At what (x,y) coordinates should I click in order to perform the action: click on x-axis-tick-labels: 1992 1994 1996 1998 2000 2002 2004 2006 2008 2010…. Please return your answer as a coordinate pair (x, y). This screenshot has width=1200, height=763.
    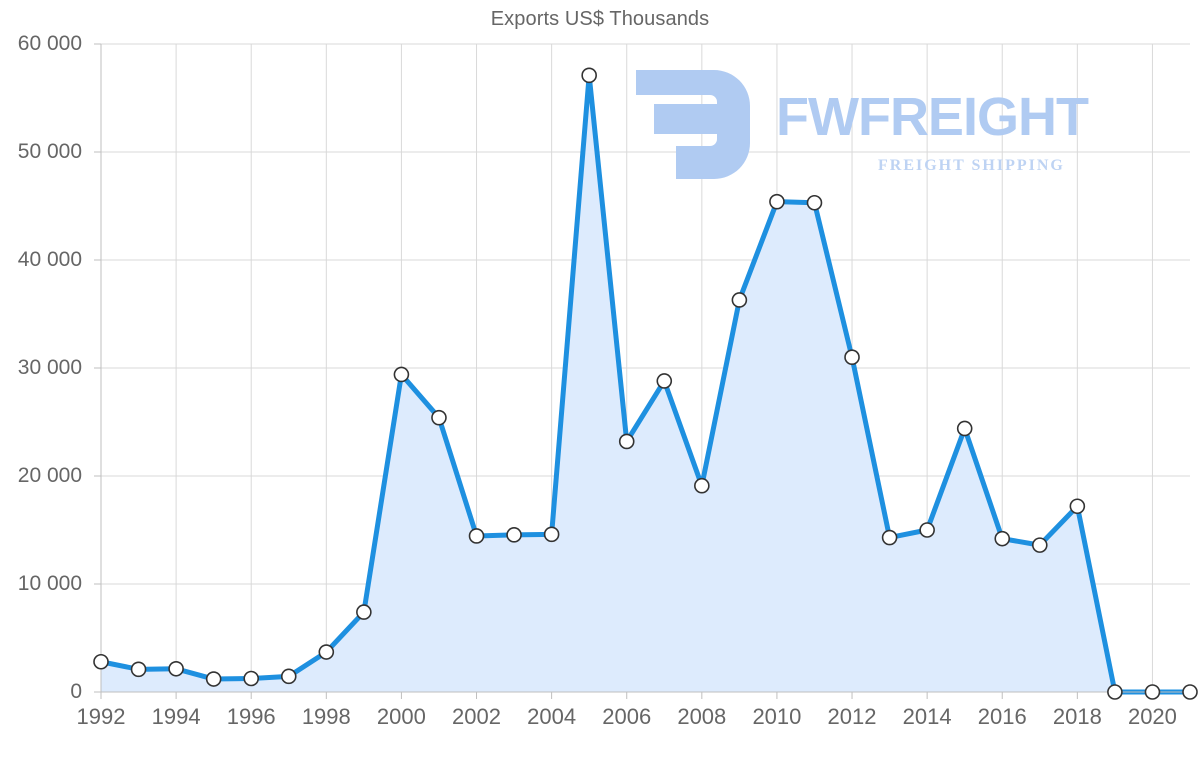
    Looking at the image, I should click on (600, 729).